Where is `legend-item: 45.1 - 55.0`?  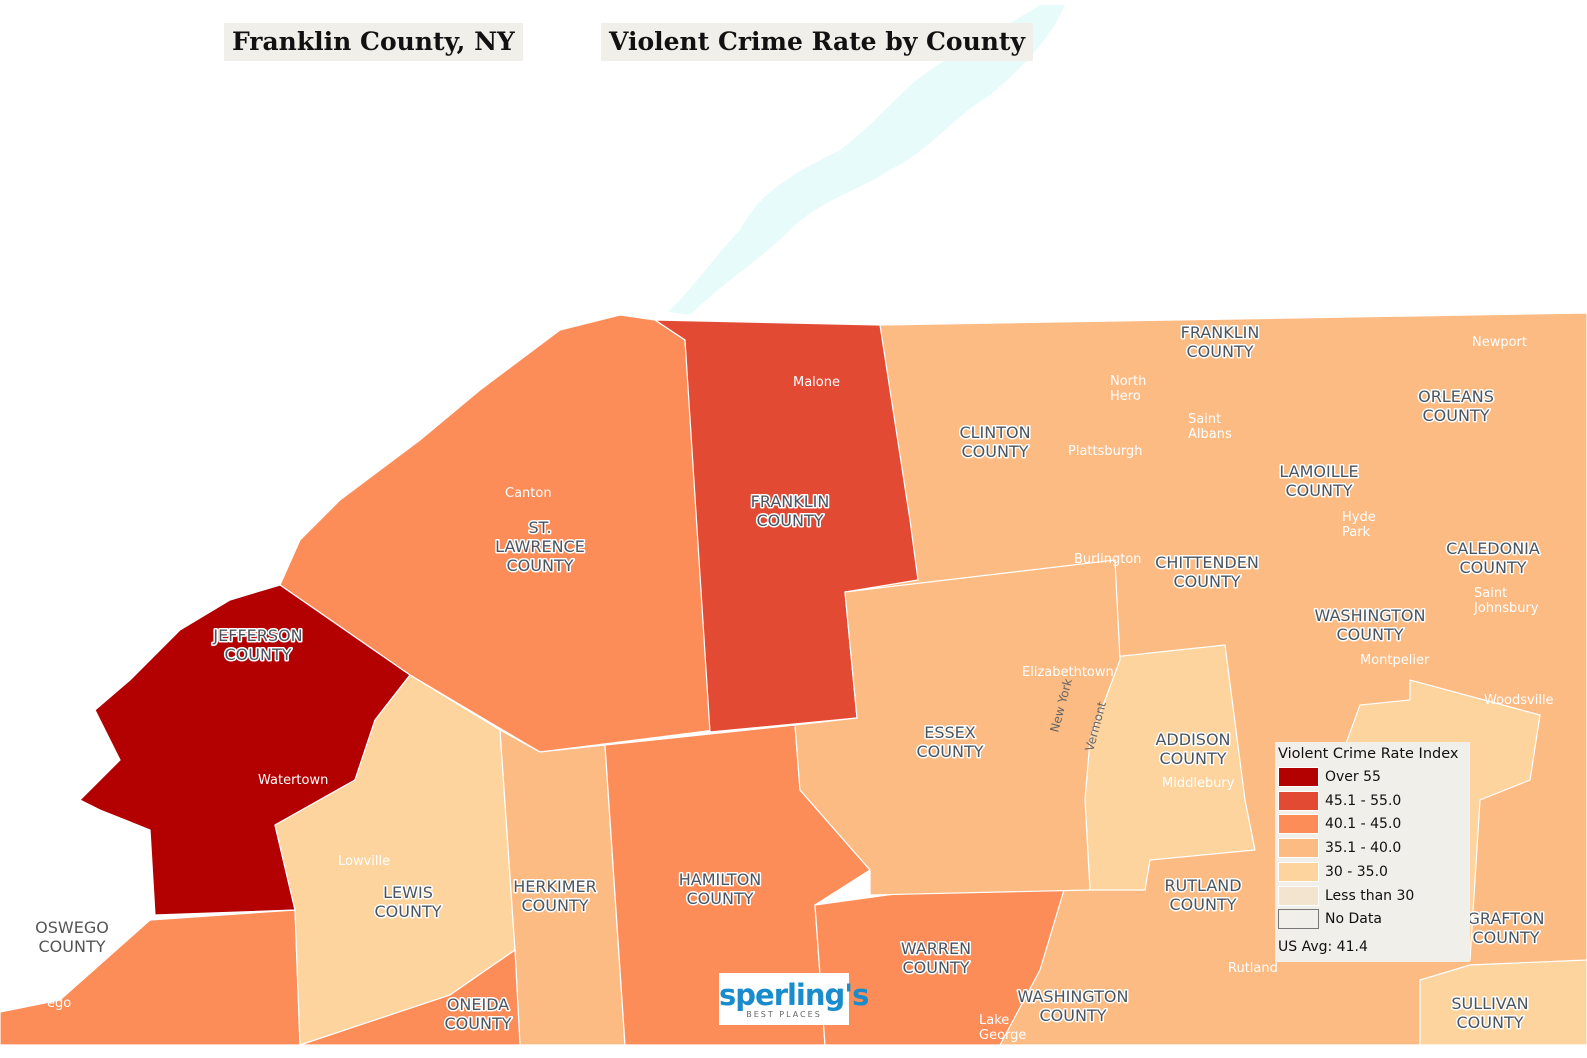
legend-item: 45.1 - 55.0 is located at coordinates (1339, 801).